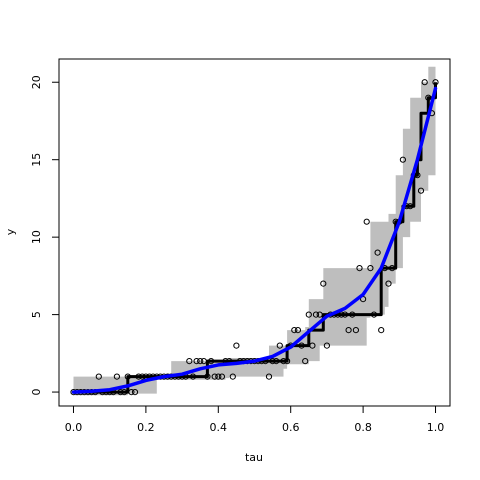  I want to click on x-axis: 0.0 0.2 0.4 0.6 0.8 1.0, so click(255, 419).